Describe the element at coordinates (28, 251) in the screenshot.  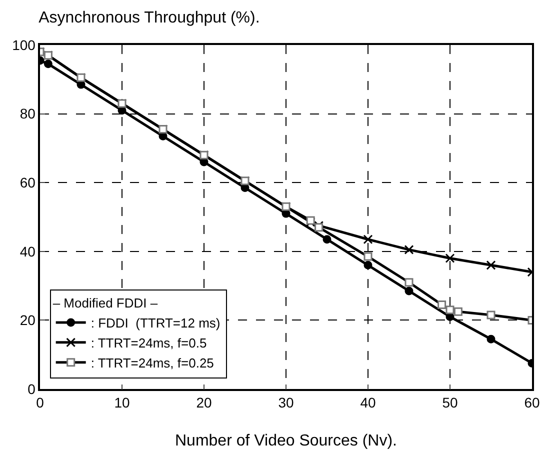
I see `y-tick-label: 40` at that location.